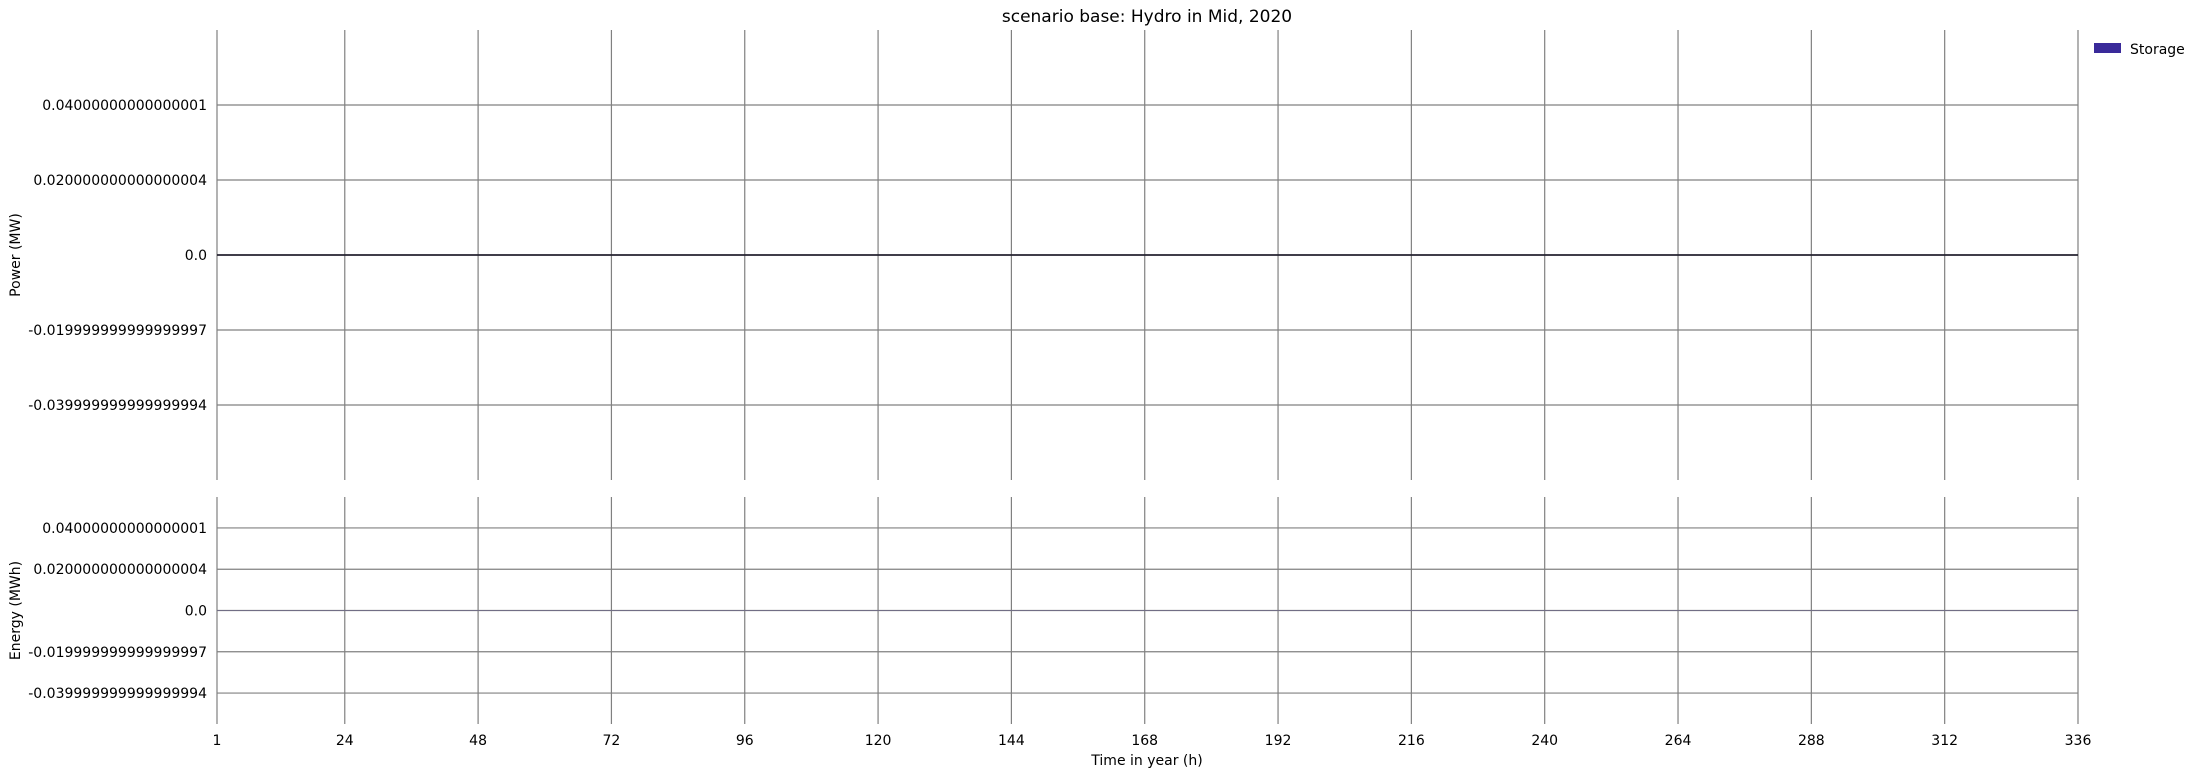 The height and width of the screenshot is (776, 2198). Describe the element at coordinates (345, 741) in the screenshot. I see `x-tick-label: 24` at that location.